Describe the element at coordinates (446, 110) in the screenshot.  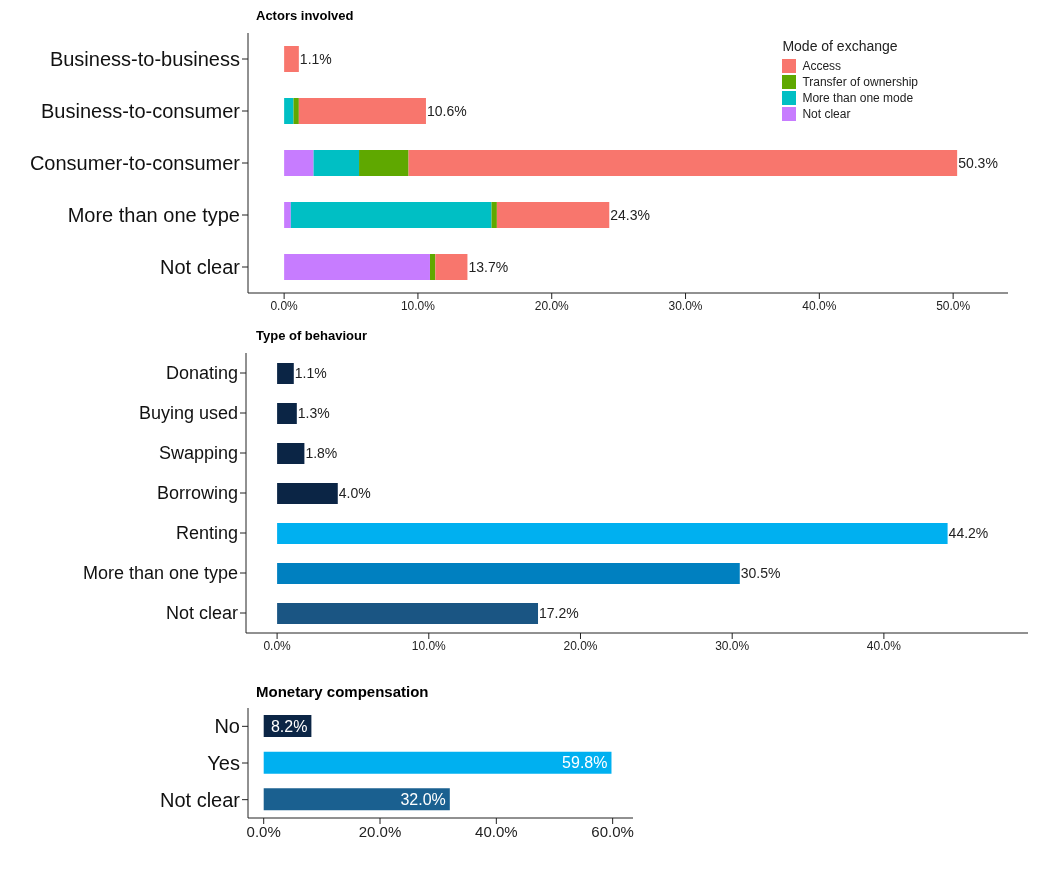
I see `total-label: 10.6%` at that location.